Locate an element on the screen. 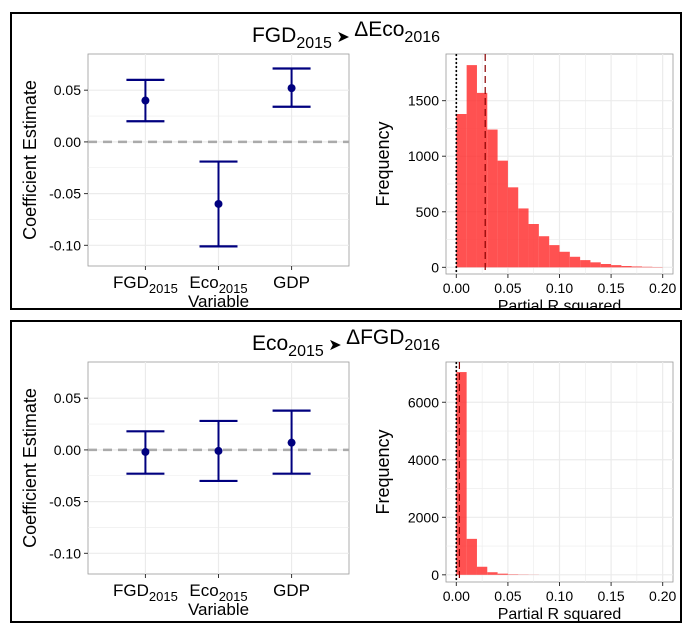 This screenshot has width=693, height=636. panel-title-text: Eco2015 ➤ ΔFGD2016 is located at coordinates (346, 343).